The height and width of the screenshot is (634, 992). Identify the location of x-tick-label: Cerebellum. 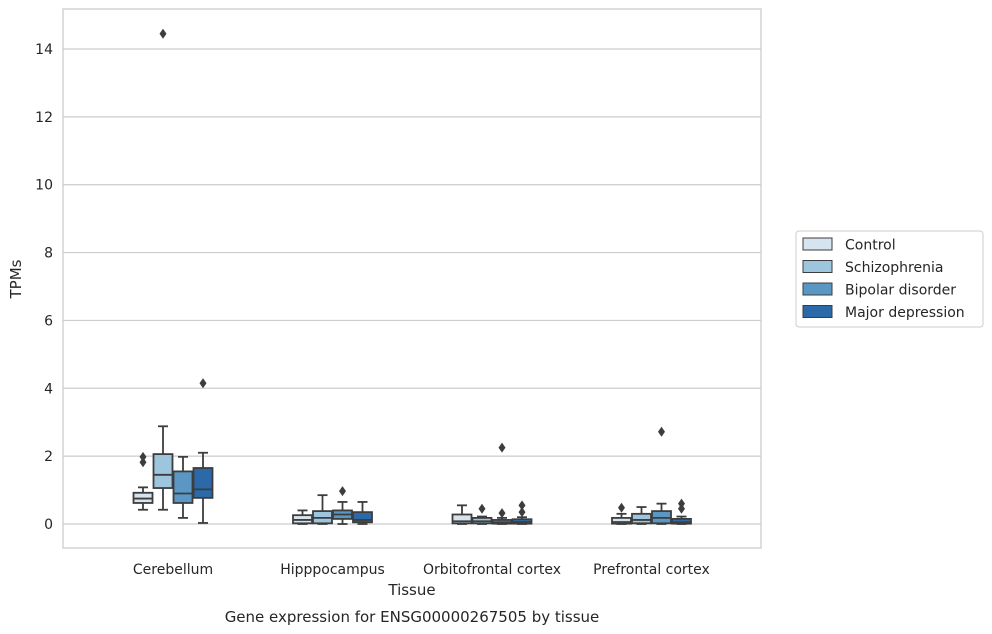
(173, 570).